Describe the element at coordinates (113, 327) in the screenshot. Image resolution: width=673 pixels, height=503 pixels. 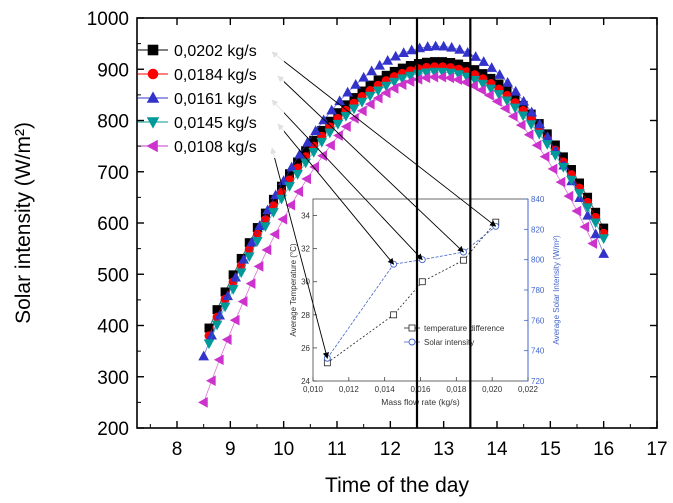
I see `y-tick-label: 400` at that location.